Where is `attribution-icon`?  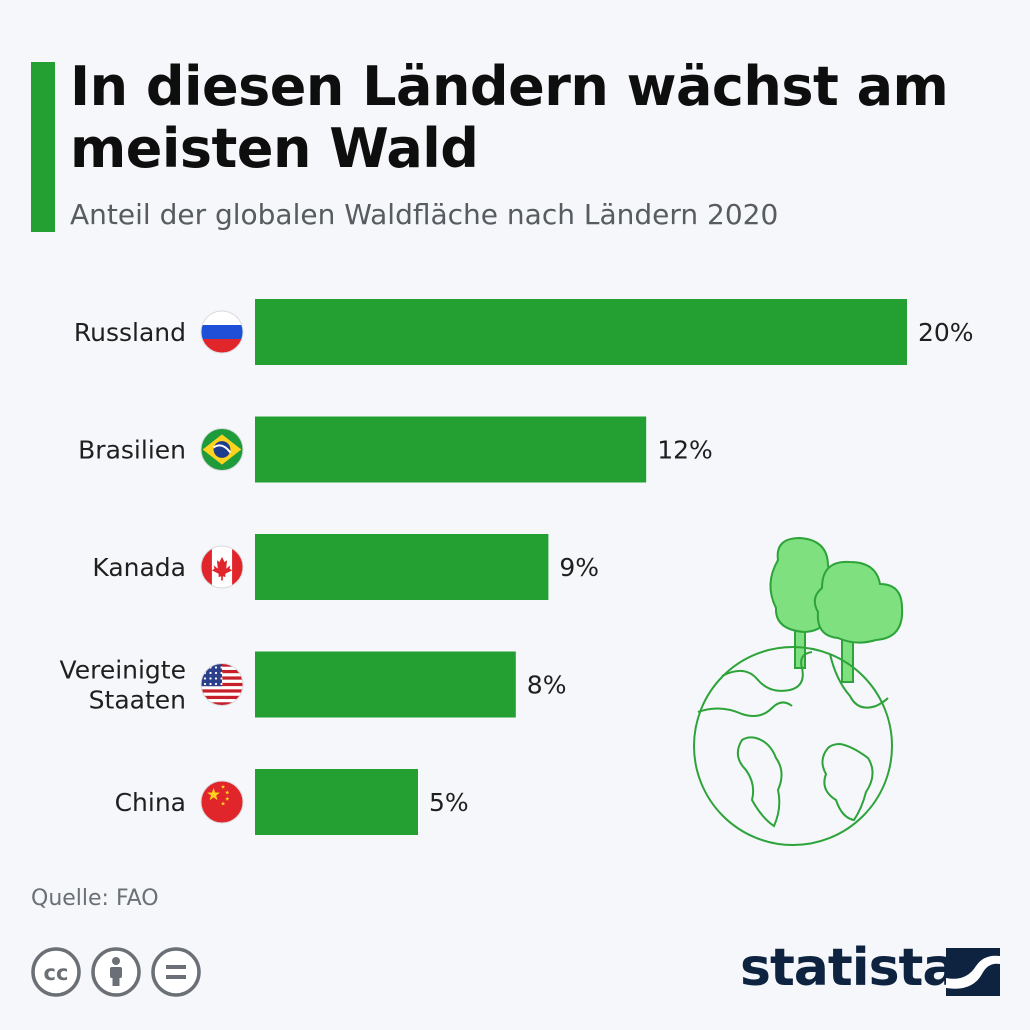 attribution-icon is located at coordinates (116, 972).